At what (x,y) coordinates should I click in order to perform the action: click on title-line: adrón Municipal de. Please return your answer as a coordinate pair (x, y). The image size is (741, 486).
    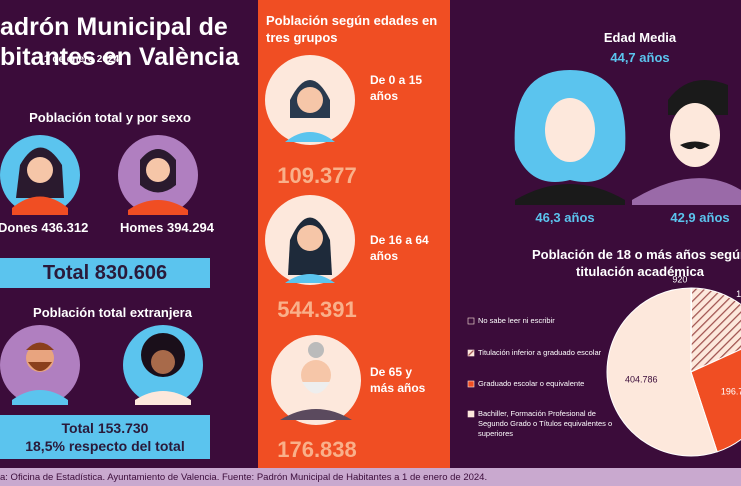
    Looking at the image, I should click on (114, 27).